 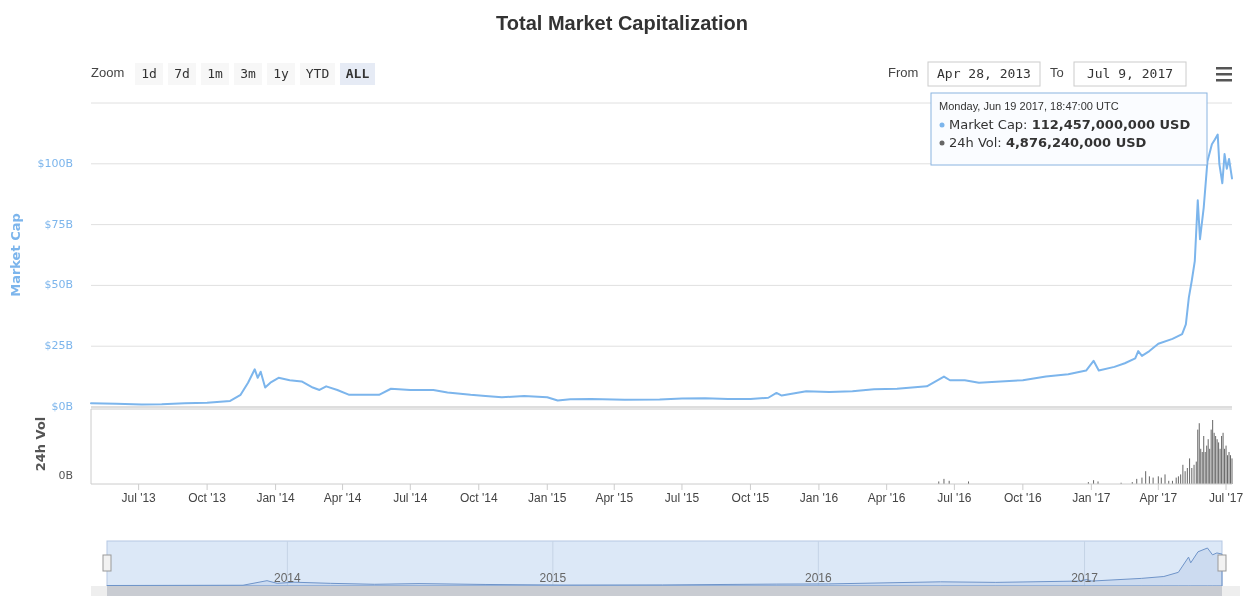 What do you see at coordinates (65, 475) in the screenshot?
I see `text: 0B` at bounding box center [65, 475].